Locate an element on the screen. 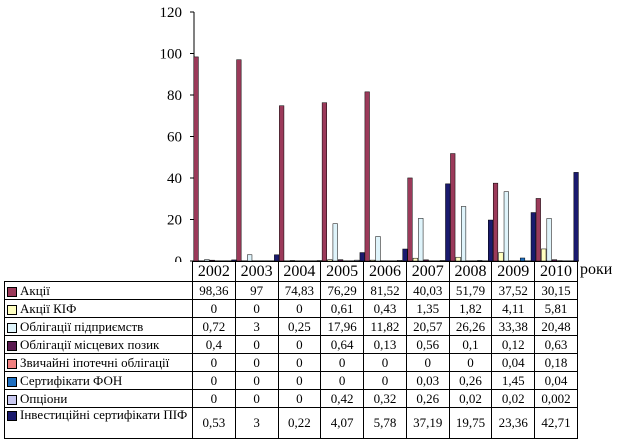 The width and height of the screenshot is (621, 439). data-label: 1,82 is located at coordinates (470, 309).